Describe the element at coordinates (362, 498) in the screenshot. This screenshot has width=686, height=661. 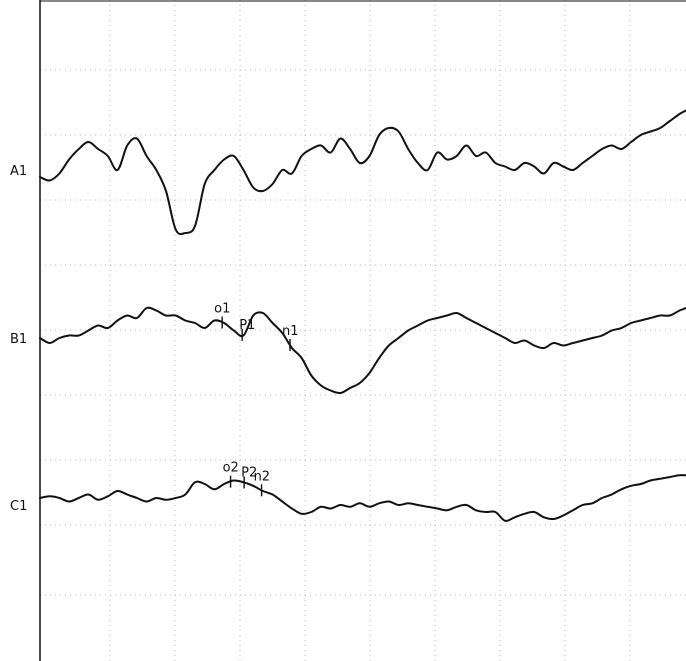
I see `trace-c1` at that location.